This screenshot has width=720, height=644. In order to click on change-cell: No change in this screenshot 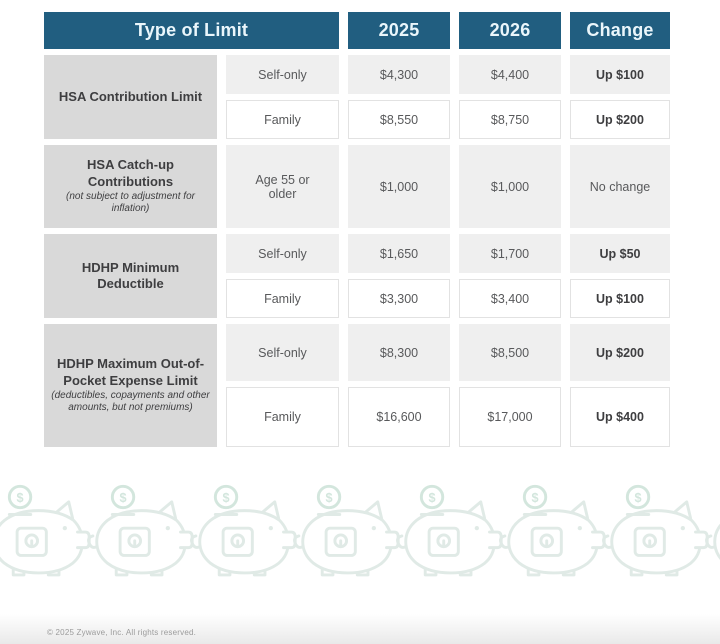, I will do `click(620, 186)`.